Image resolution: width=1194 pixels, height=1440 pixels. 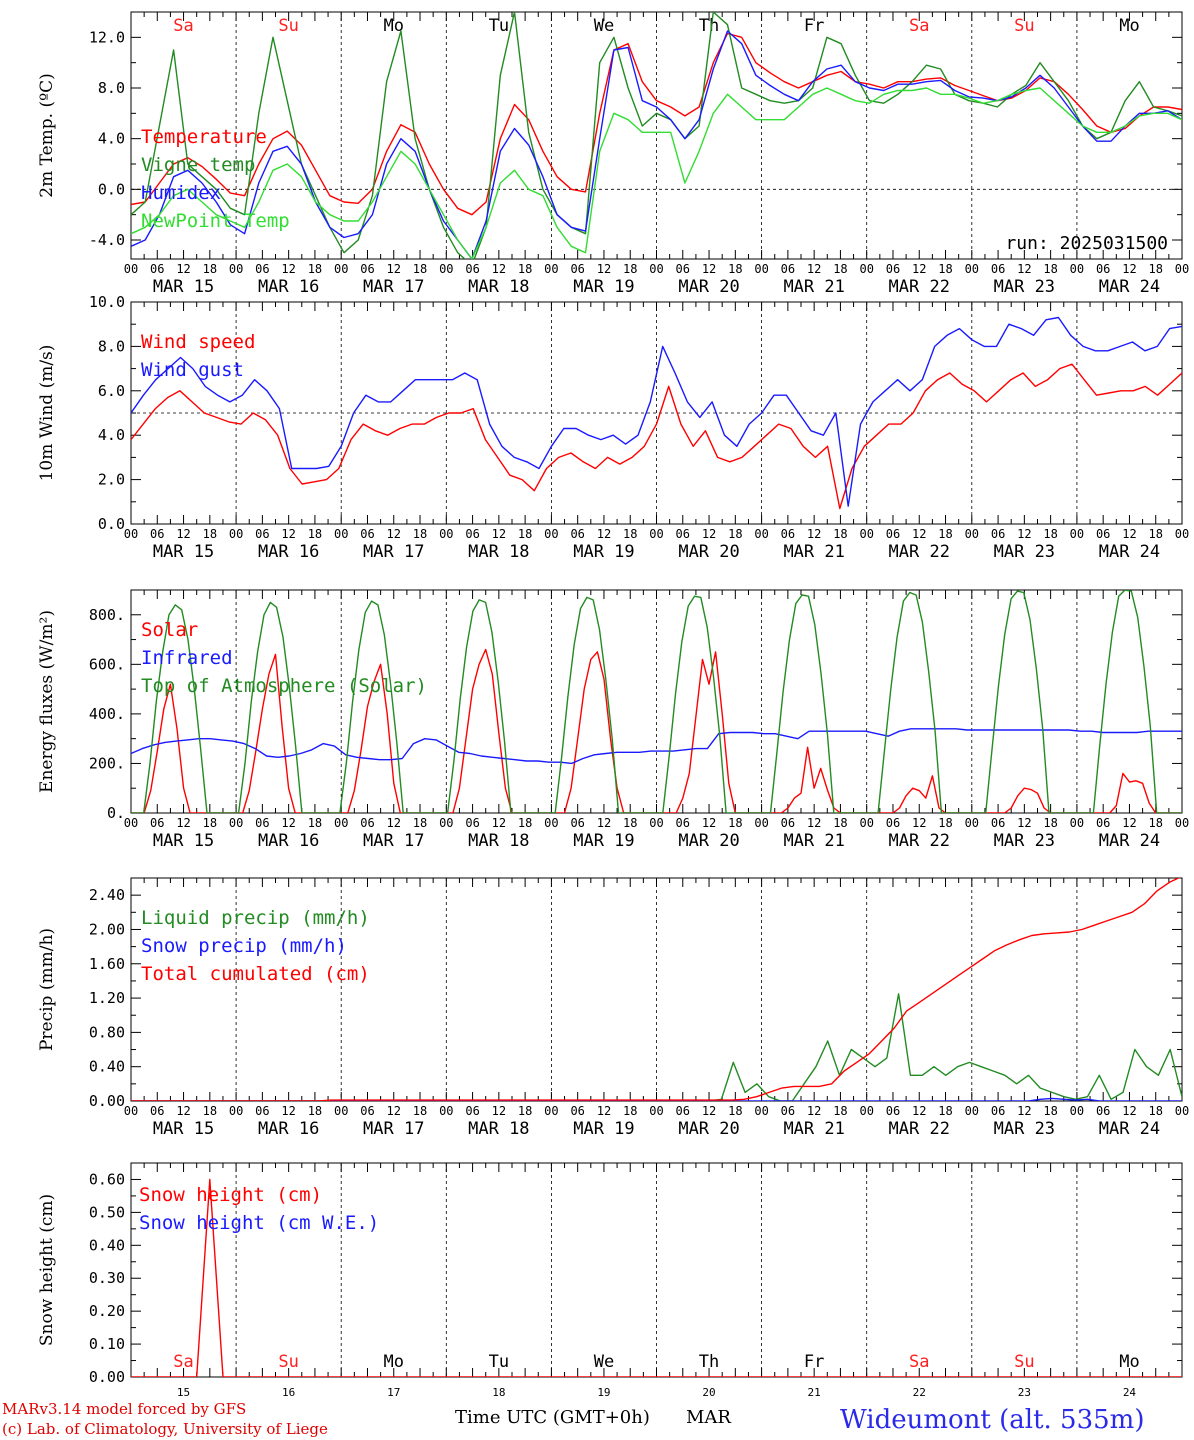 I want to click on y-tick-label: 0.40, so click(x=107, y=1245).